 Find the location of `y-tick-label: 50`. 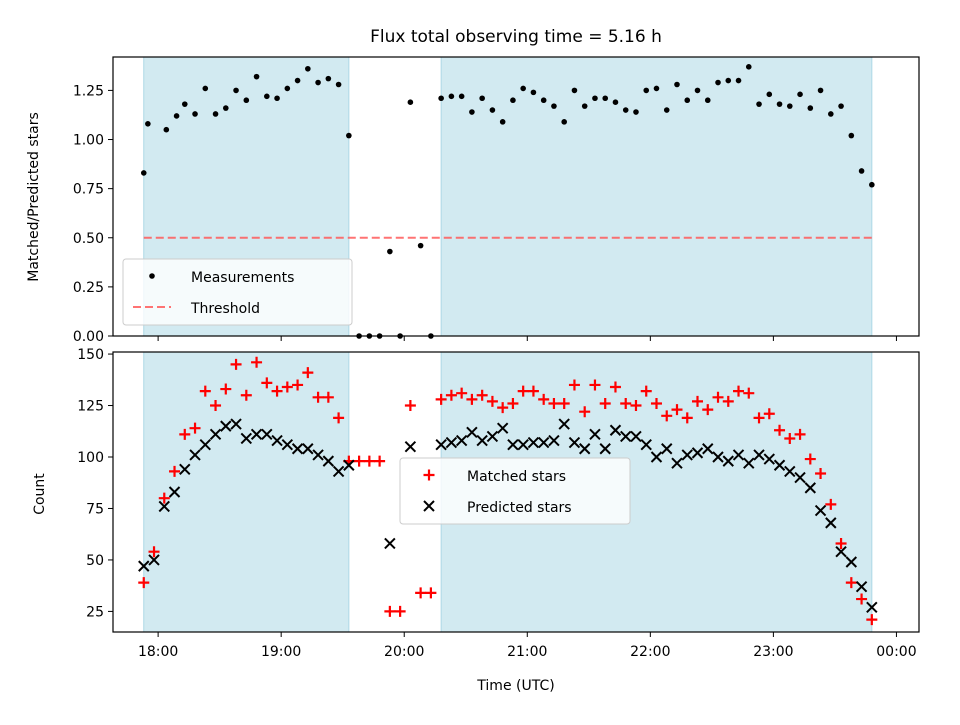

y-tick-label: 50 is located at coordinates (95, 561).